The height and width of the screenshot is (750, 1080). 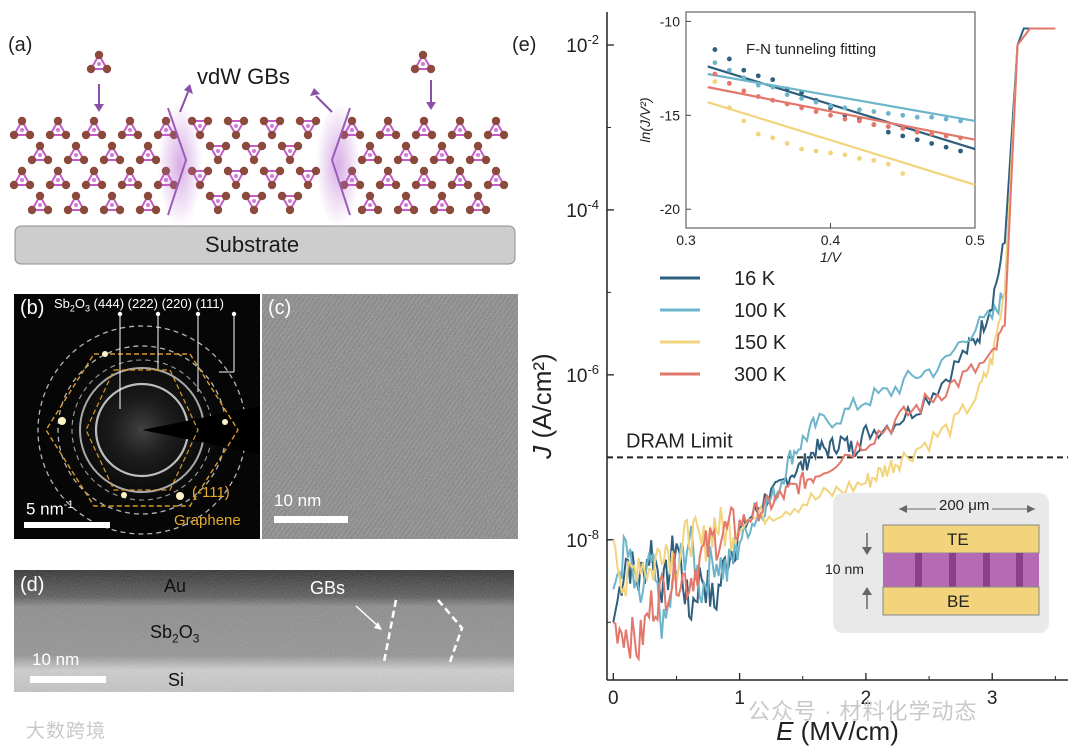 I want to click on legend-label: 16 K, so click(x=755, y=279).